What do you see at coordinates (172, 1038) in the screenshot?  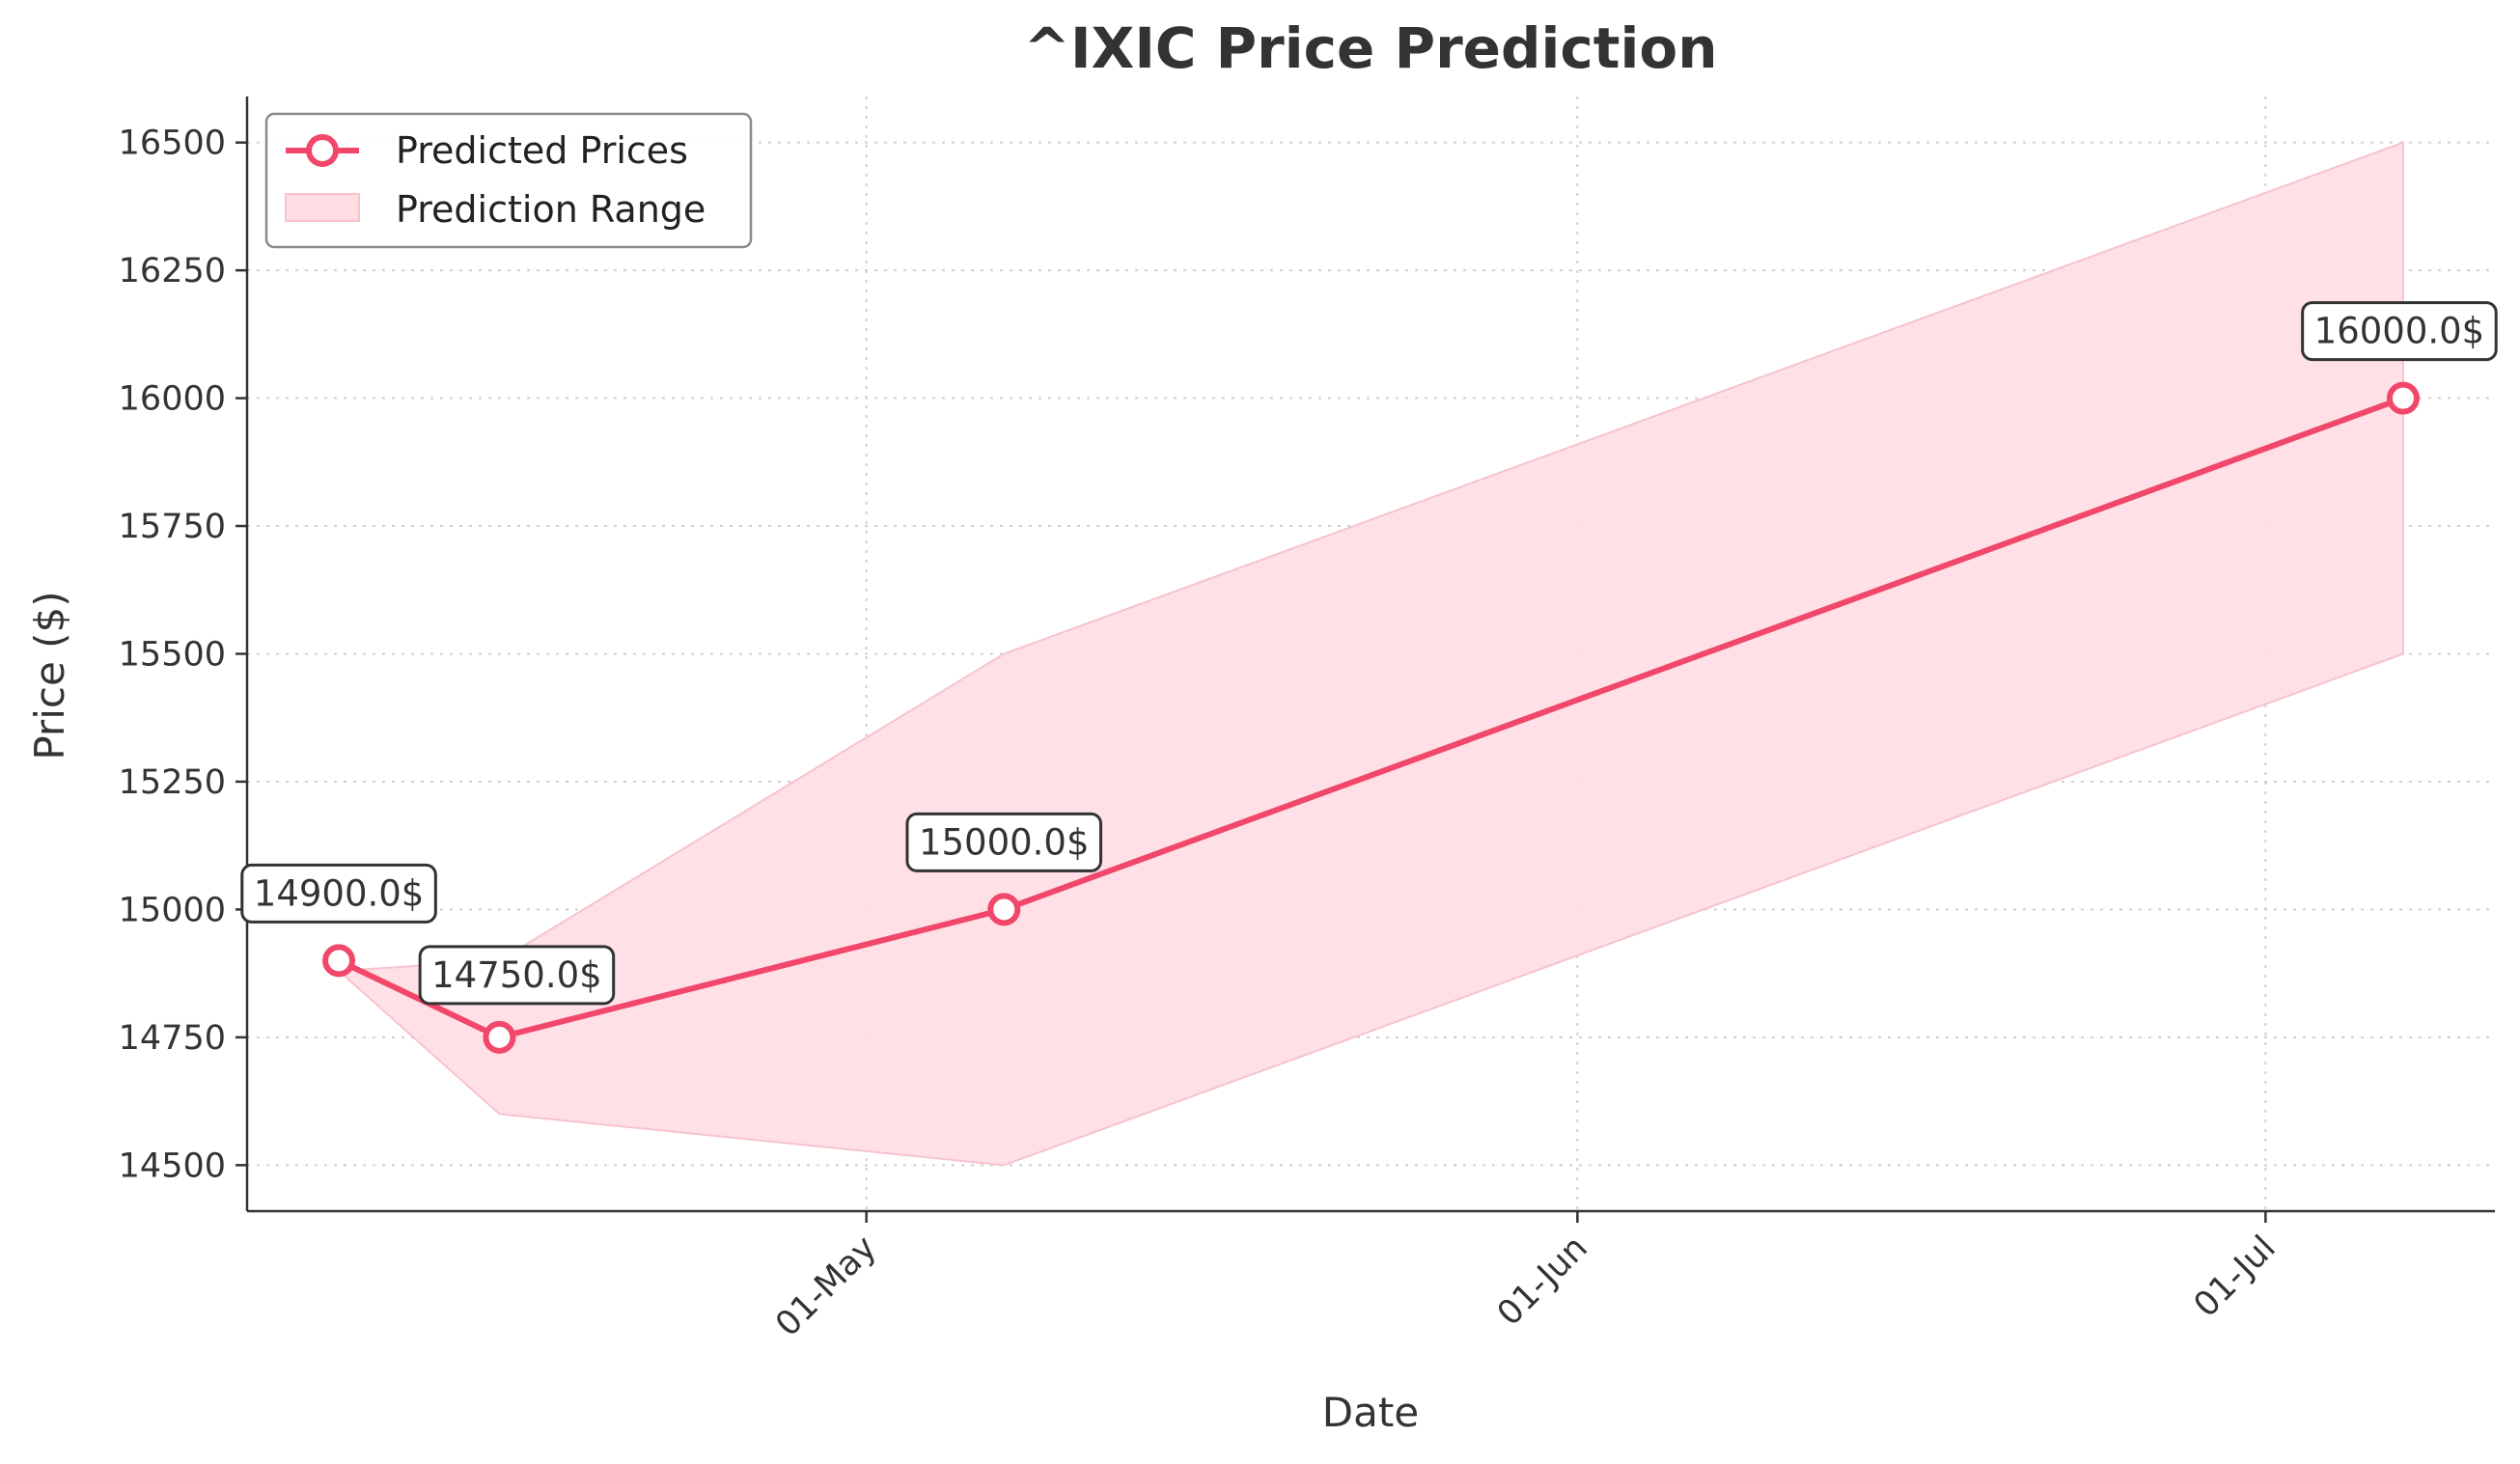 I see `y-tick-label: 14750` at bounding box center [172, 1038].